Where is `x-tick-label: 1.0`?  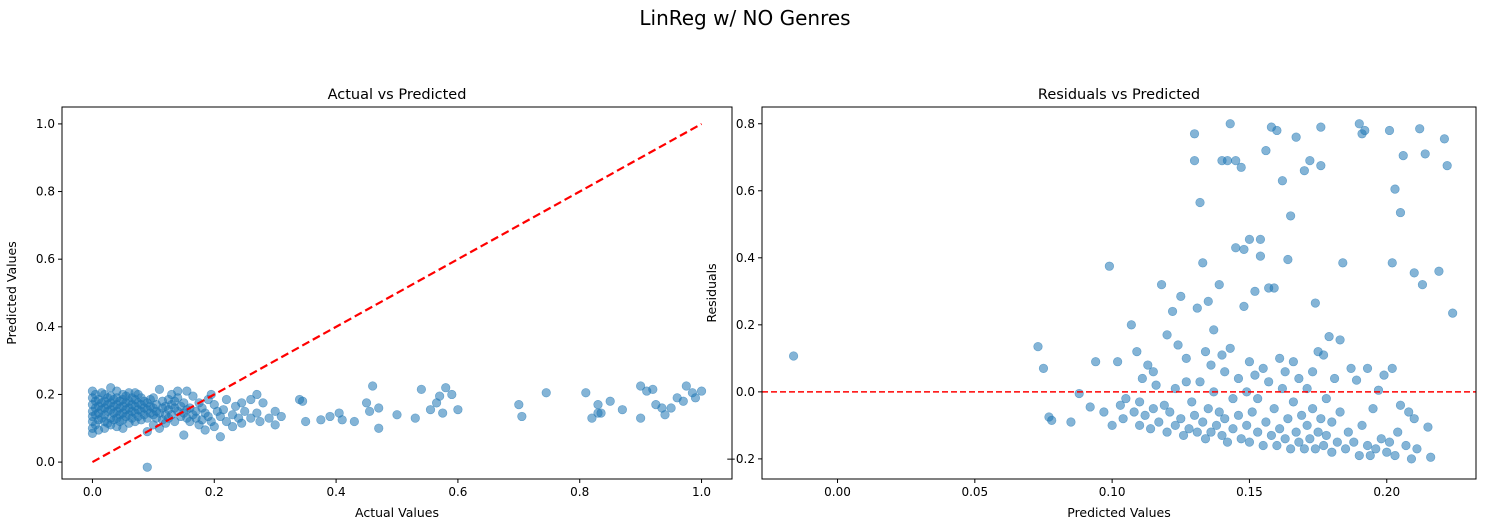
x-tick-label: 1.0 is located at coordinates (701, 492).